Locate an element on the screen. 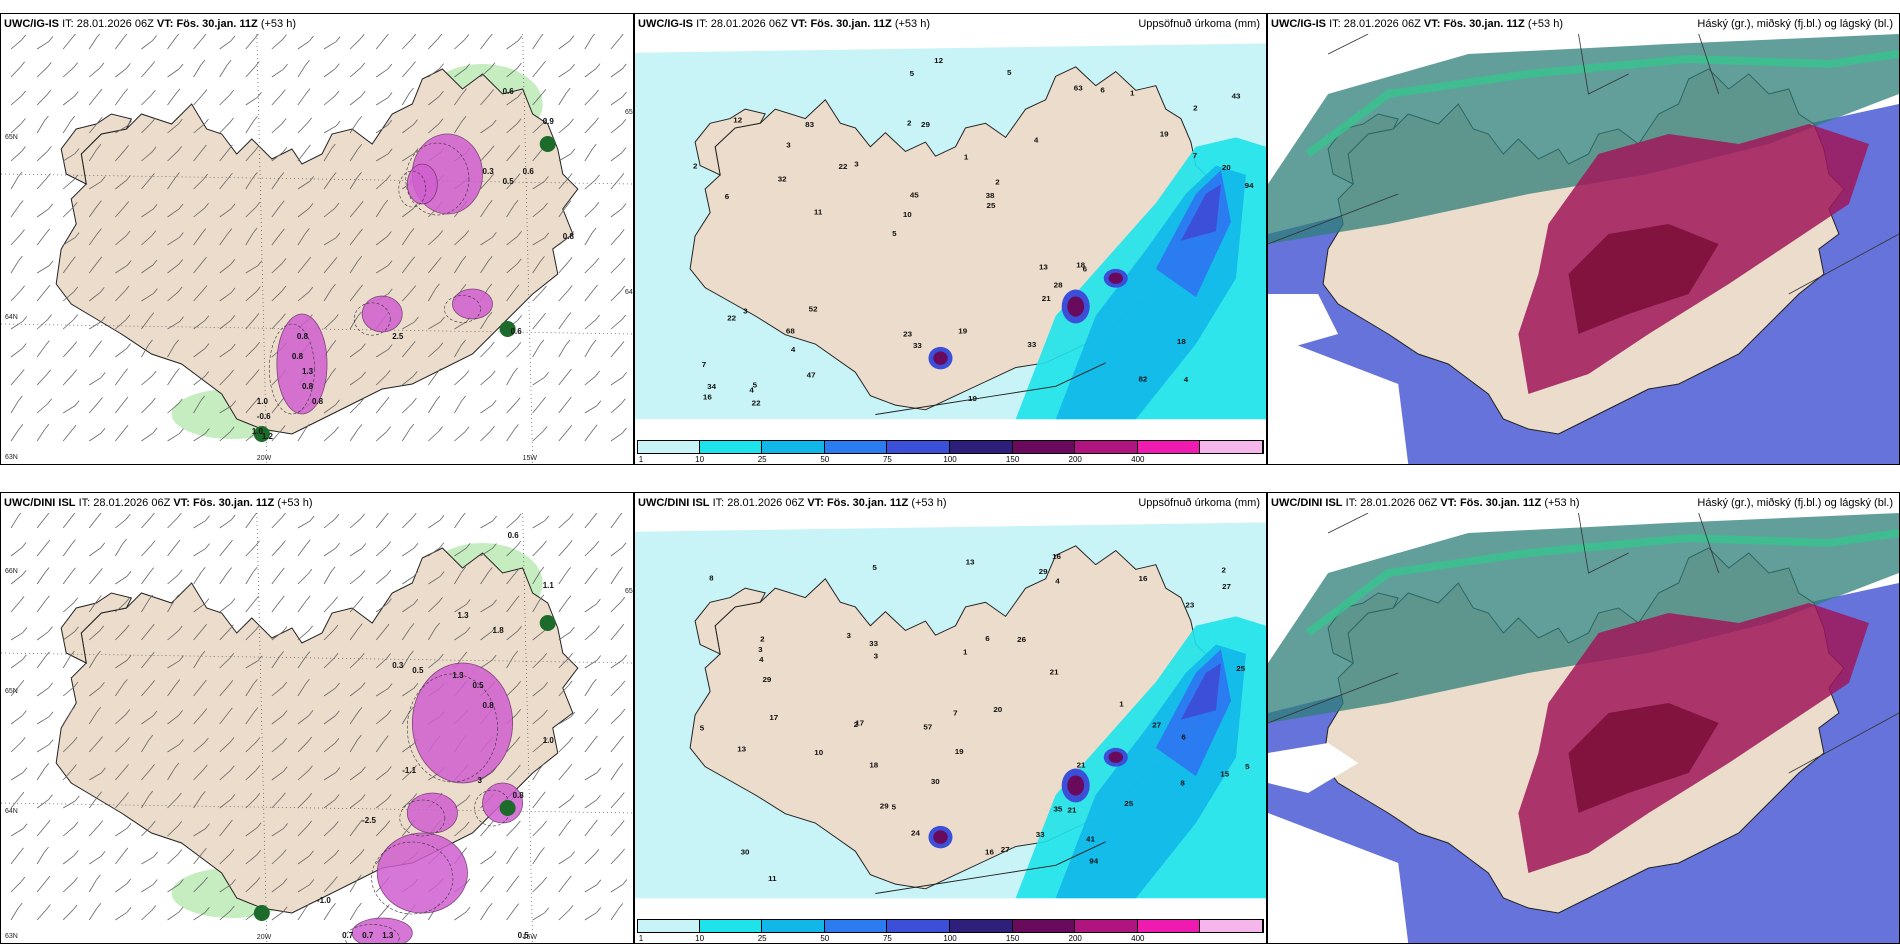 This screenshot has height=950, width=1900. hatched-area is located at coordinates (437, 179).